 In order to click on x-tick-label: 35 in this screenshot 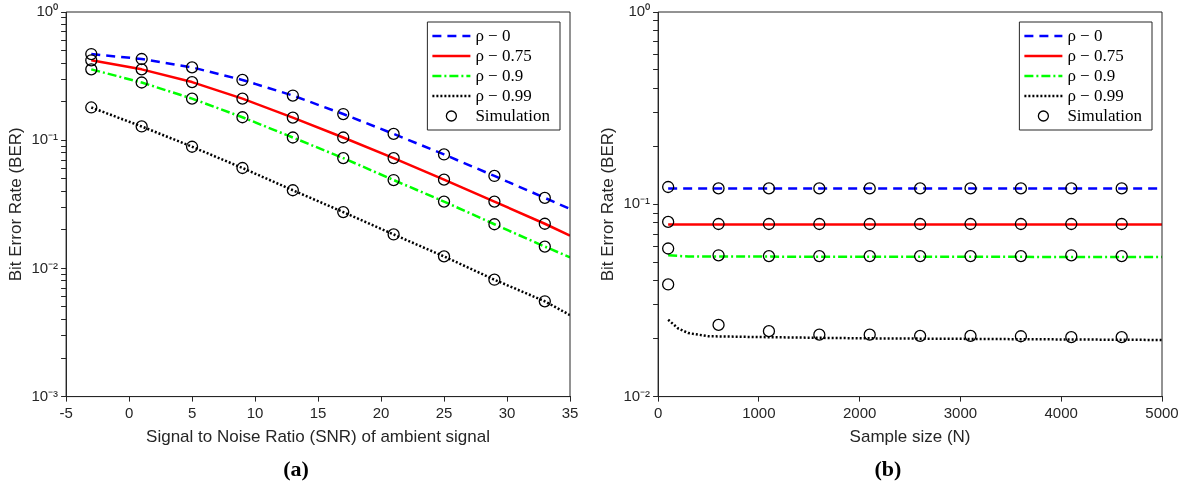, I will do `click(570, 412)`.